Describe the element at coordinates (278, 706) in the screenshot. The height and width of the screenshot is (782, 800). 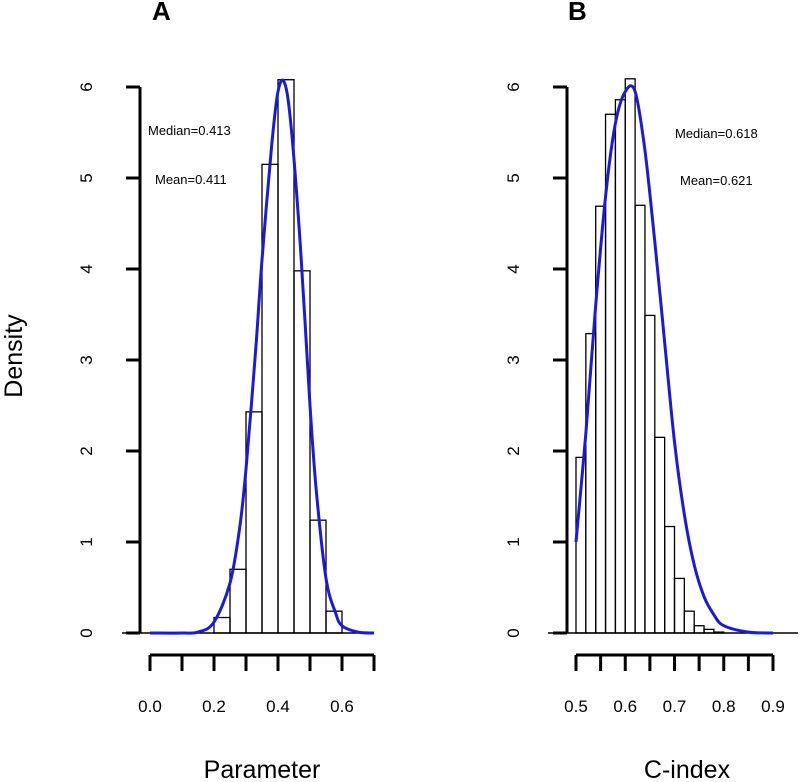
I see `panel-a-x-tick-label: 0.4` at that location.